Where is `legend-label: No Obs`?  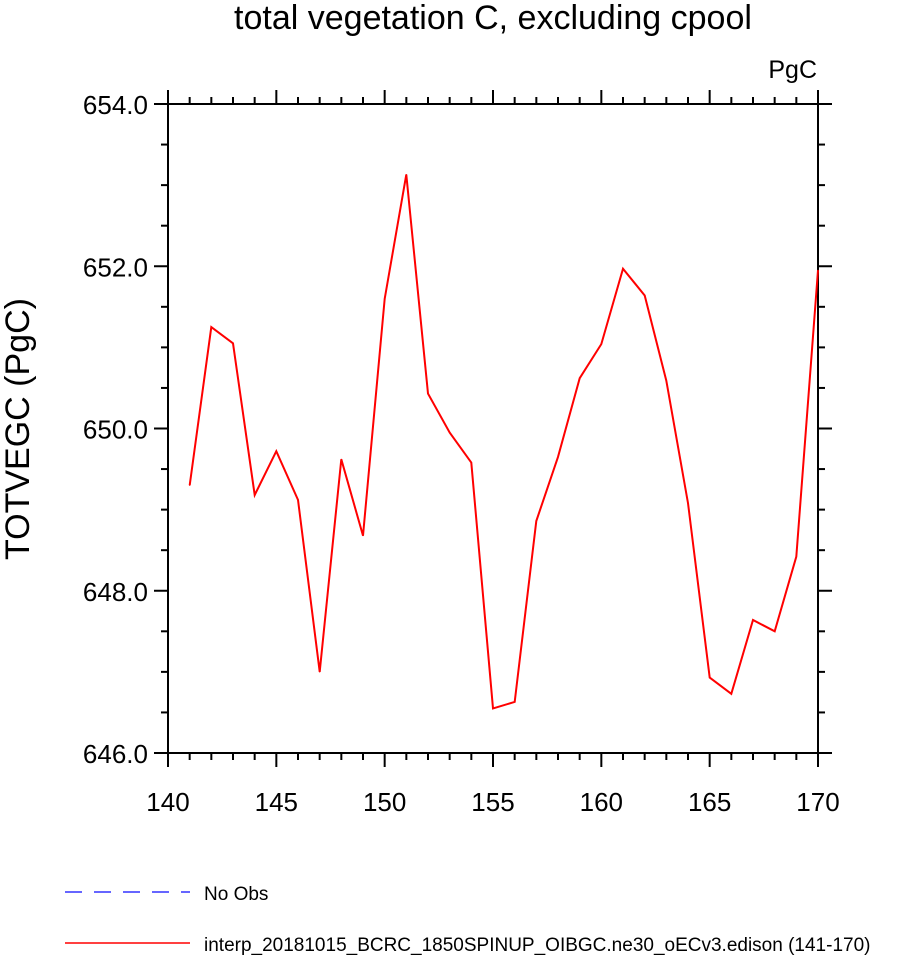
legend-label: No Obs is located at coordinates (236, 894).